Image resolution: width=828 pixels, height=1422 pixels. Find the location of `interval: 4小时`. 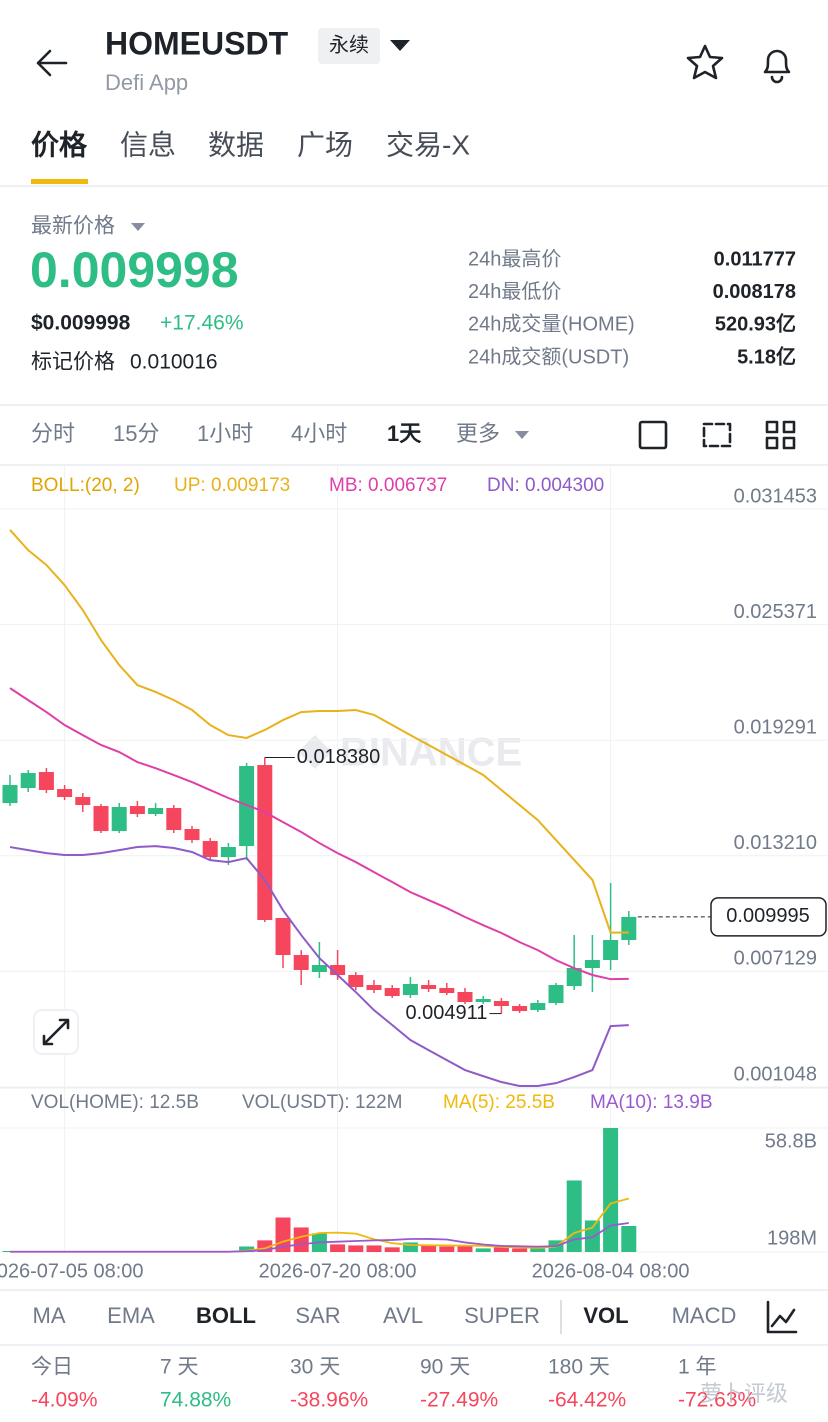

interval: 4小时 is located at coordinates (319, 433).